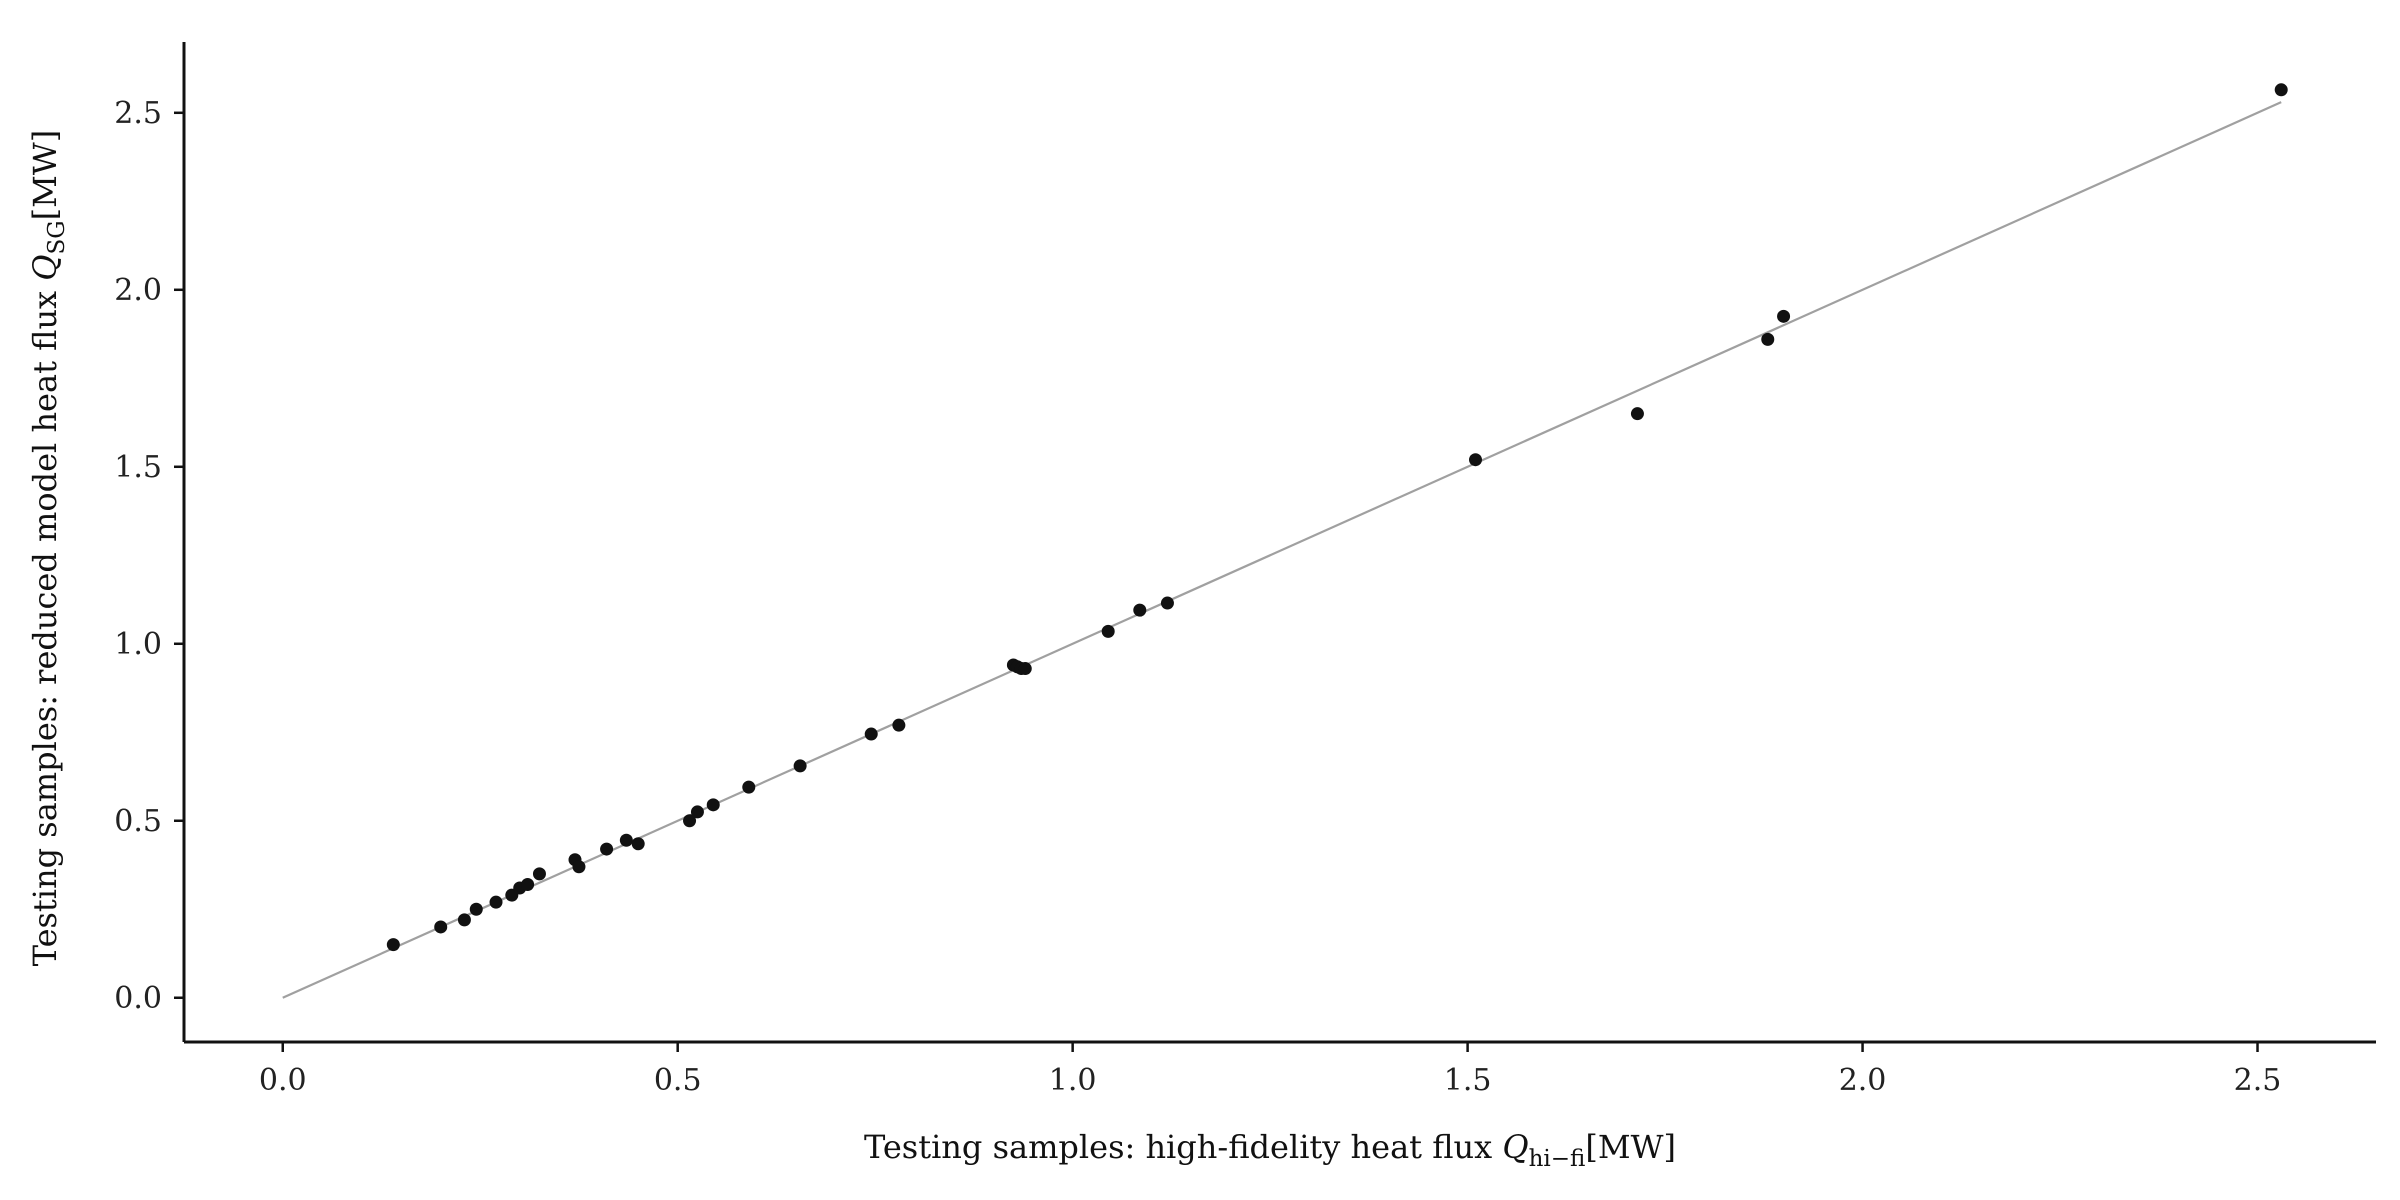  I want to click on y-axis-label-text: Testing samples: reduced model heat flux, so click(45, 624).